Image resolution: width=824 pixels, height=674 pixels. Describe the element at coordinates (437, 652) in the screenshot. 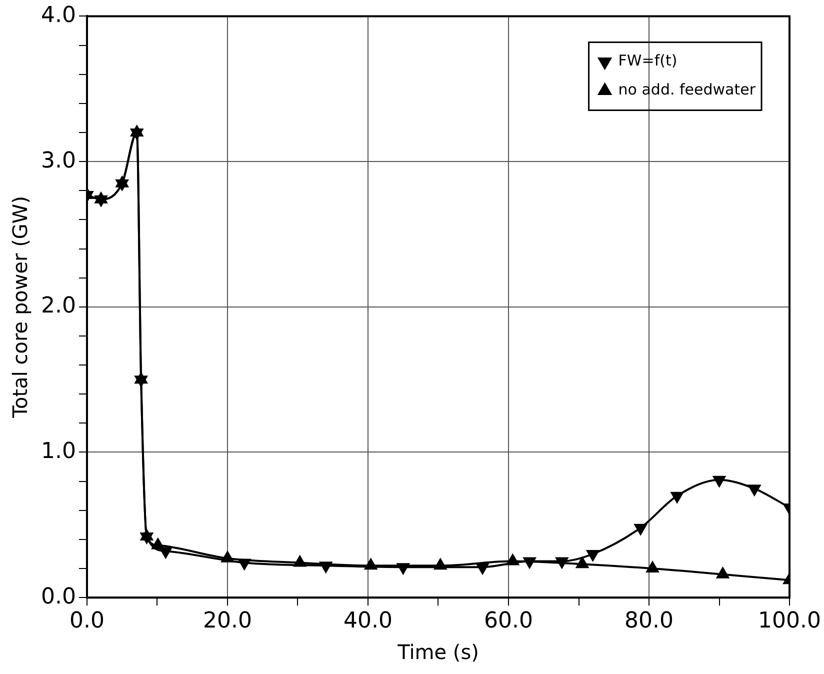

I see `x-axis-title: Time (s)` at that location.